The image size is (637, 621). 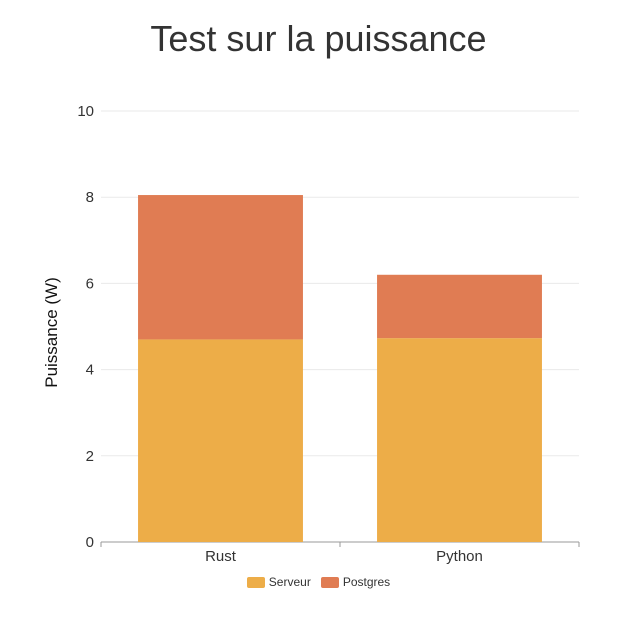 I want to click on legend-label: Postgres, so click(x=366, y=582).